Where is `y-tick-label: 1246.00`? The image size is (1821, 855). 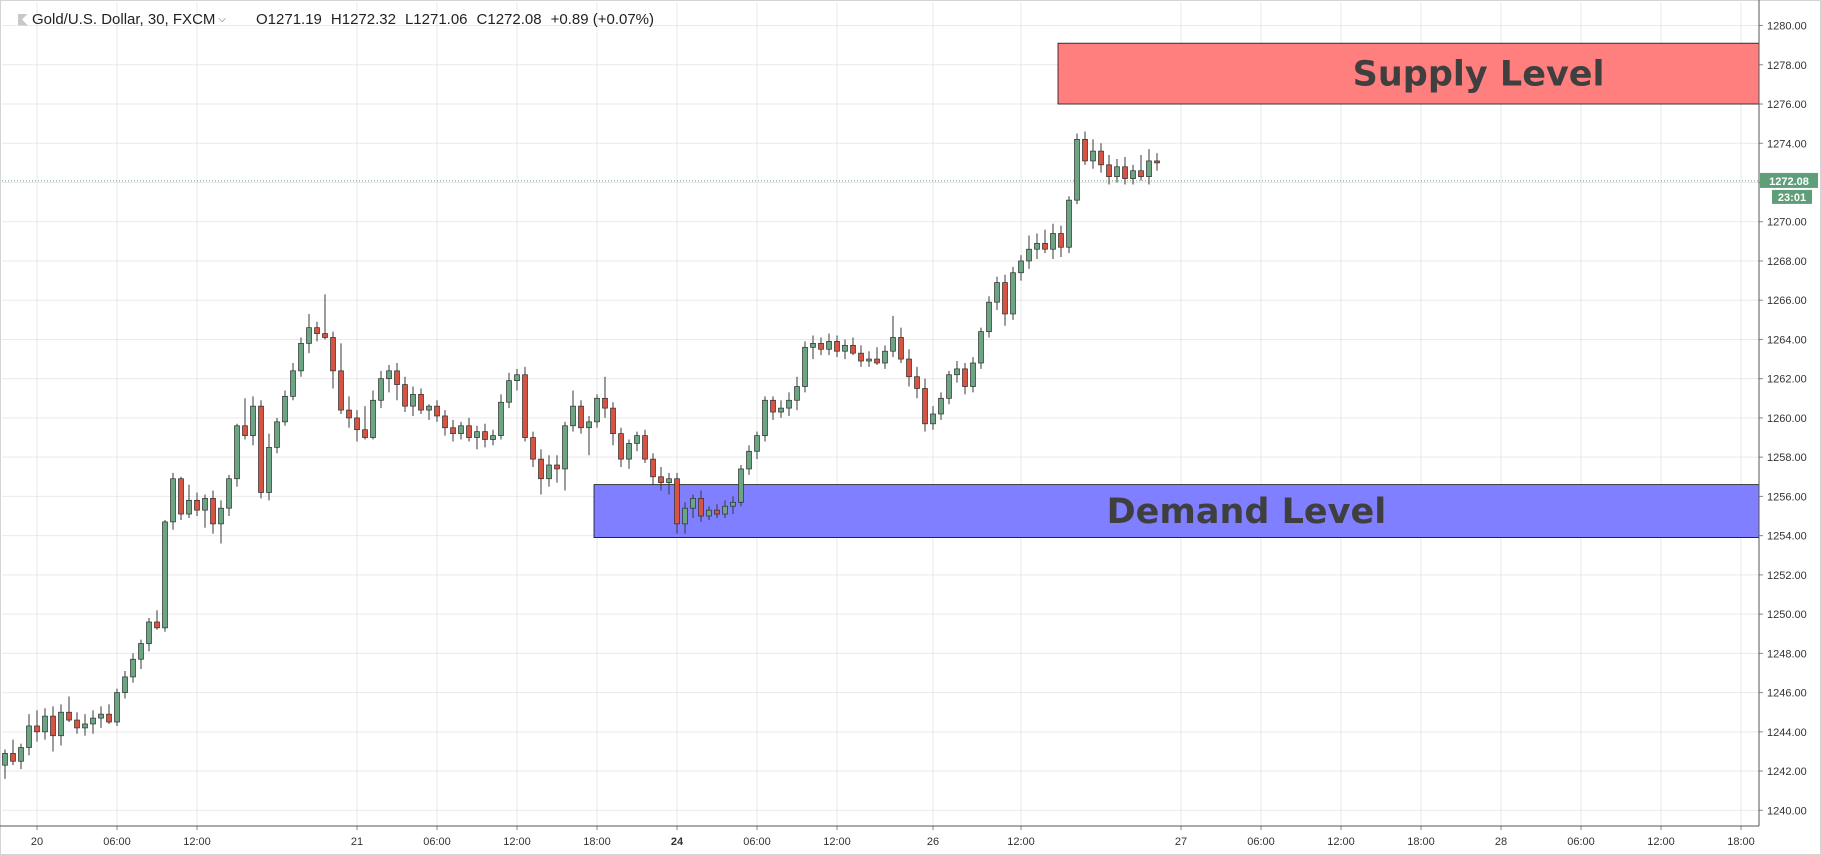 y-tick-label: 1246.00 is located at coordinates (1787, 694).